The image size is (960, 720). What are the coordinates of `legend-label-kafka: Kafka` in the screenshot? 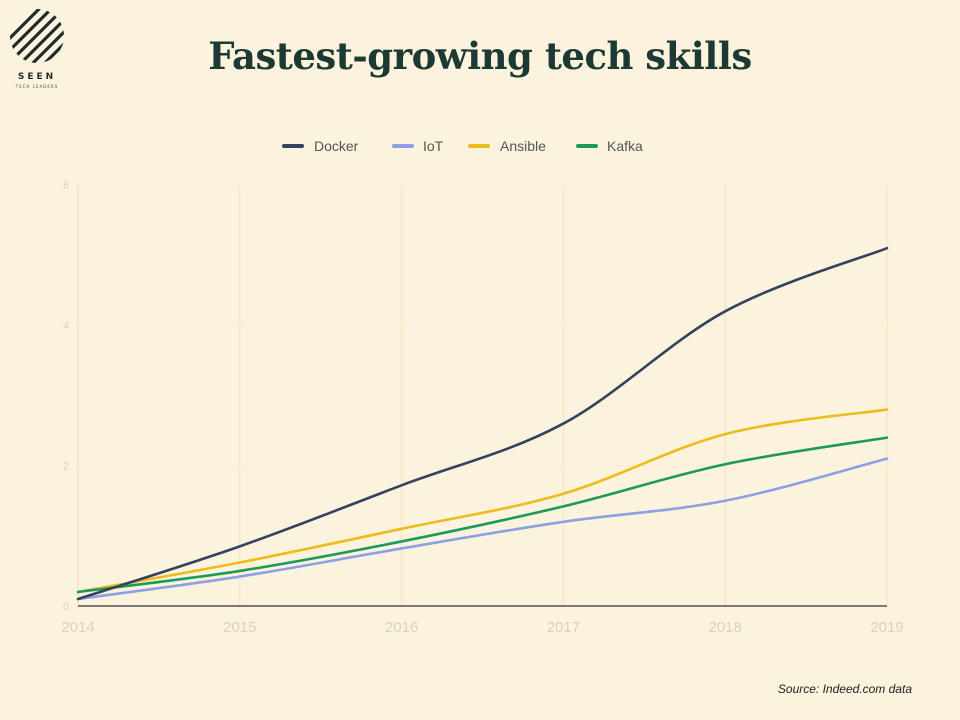 It's located at (625, 146).